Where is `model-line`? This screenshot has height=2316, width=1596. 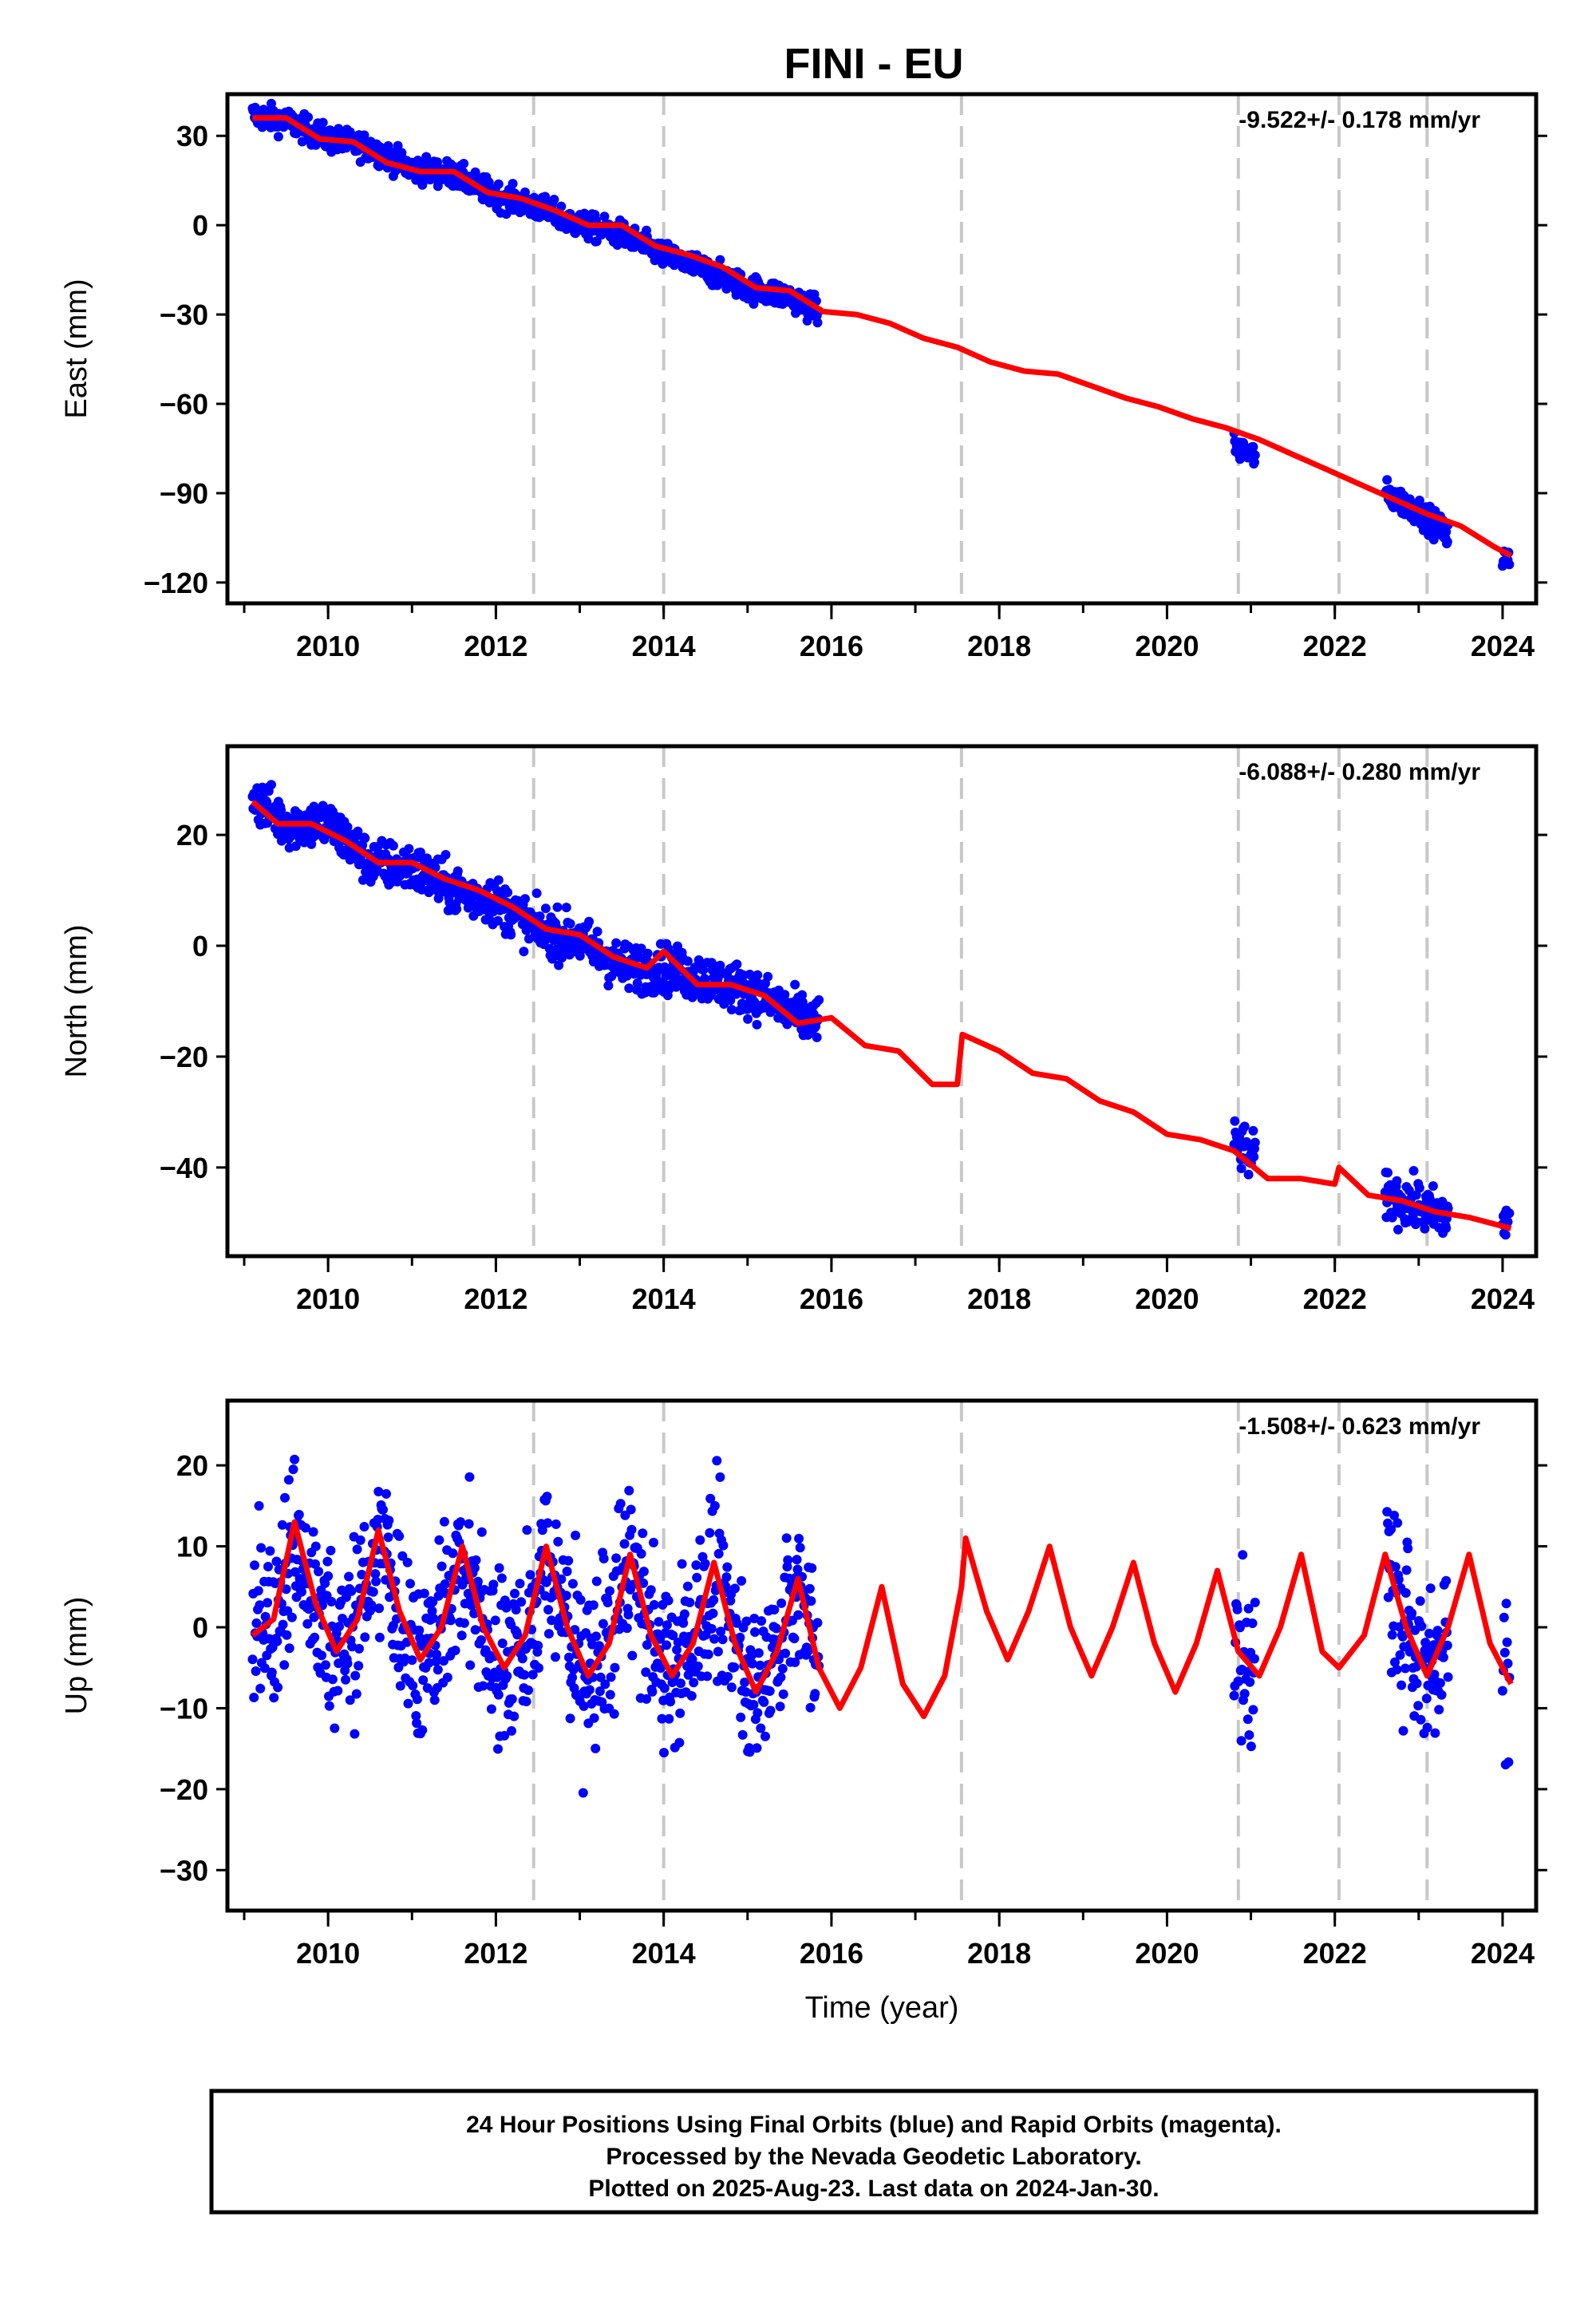 model-line is located at coordinates (883, 1619).